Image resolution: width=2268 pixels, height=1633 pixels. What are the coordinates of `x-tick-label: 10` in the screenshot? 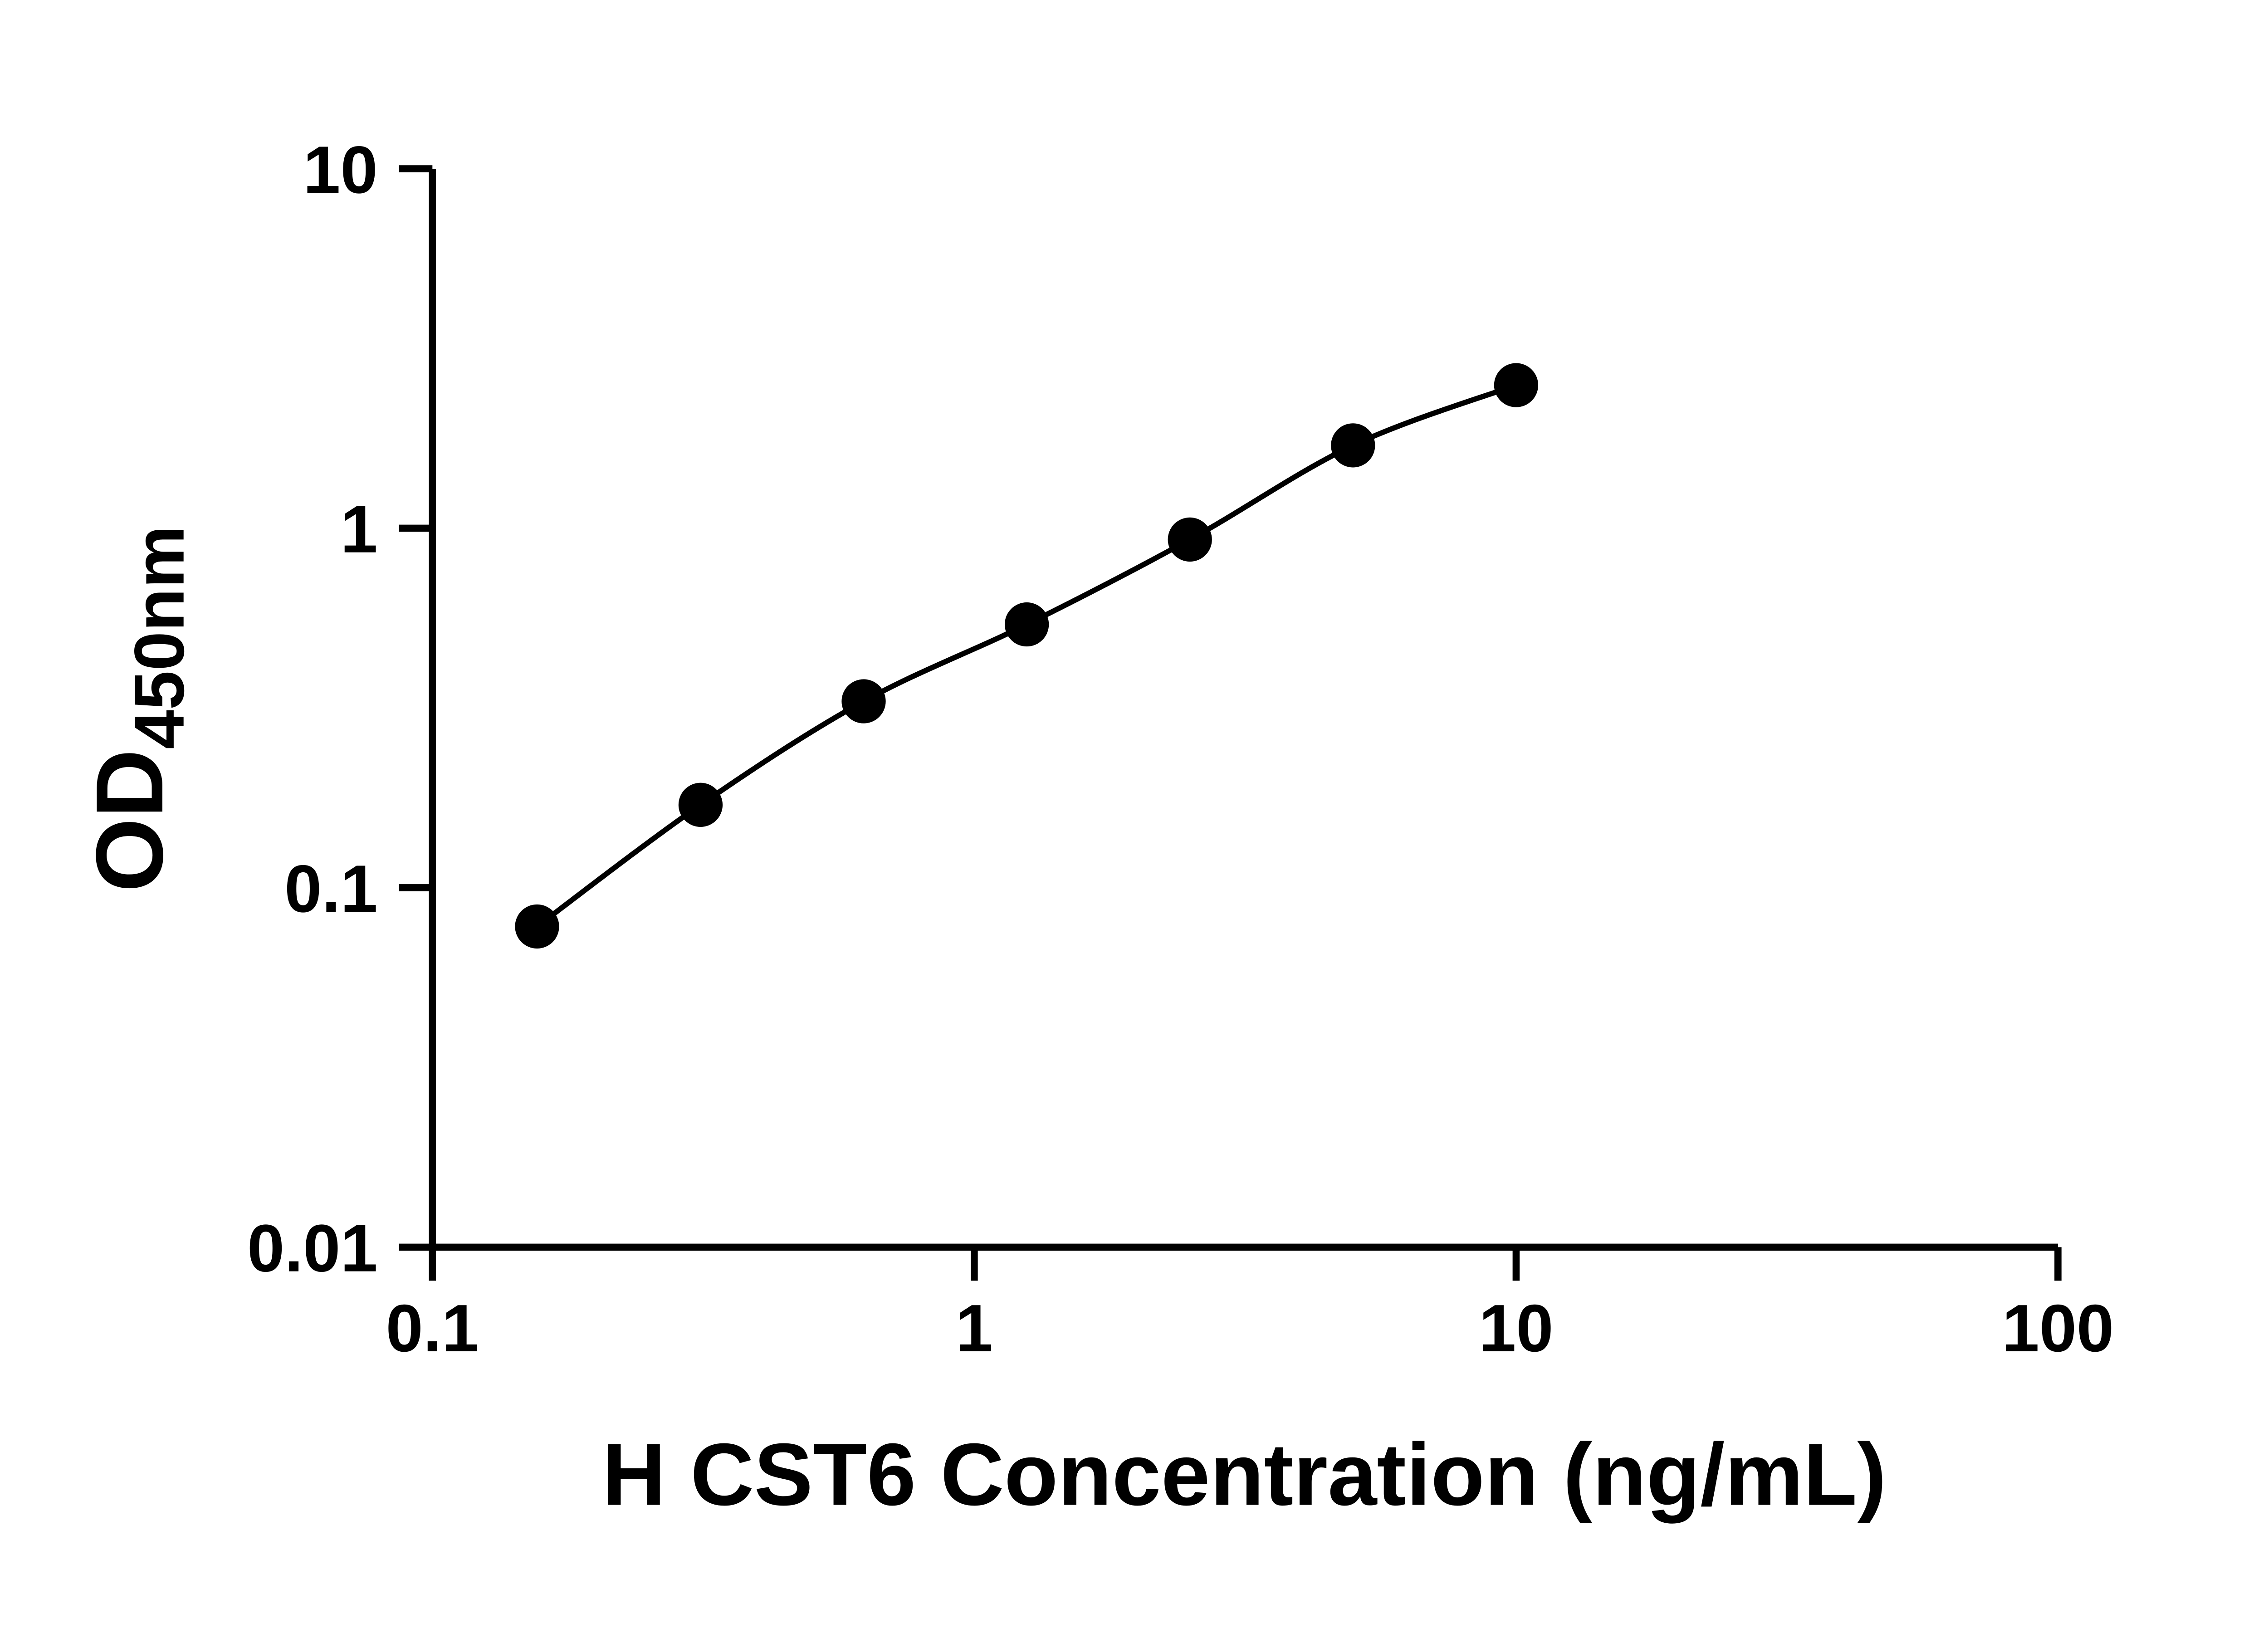 It's located at (1516, 1328).